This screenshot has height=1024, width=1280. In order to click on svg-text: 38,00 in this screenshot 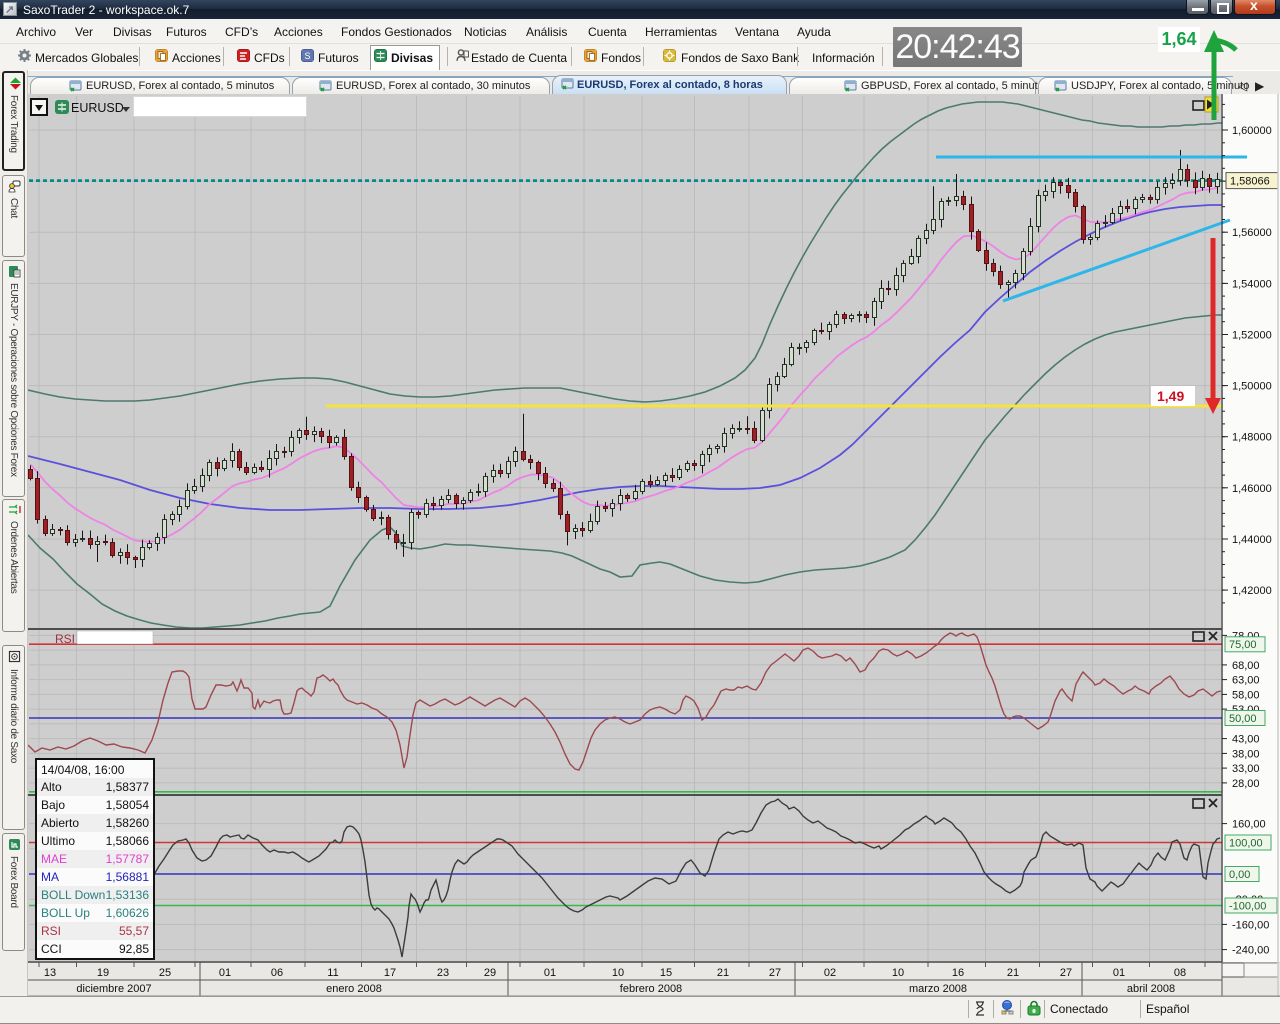, I will do `click(1246, 754)`.